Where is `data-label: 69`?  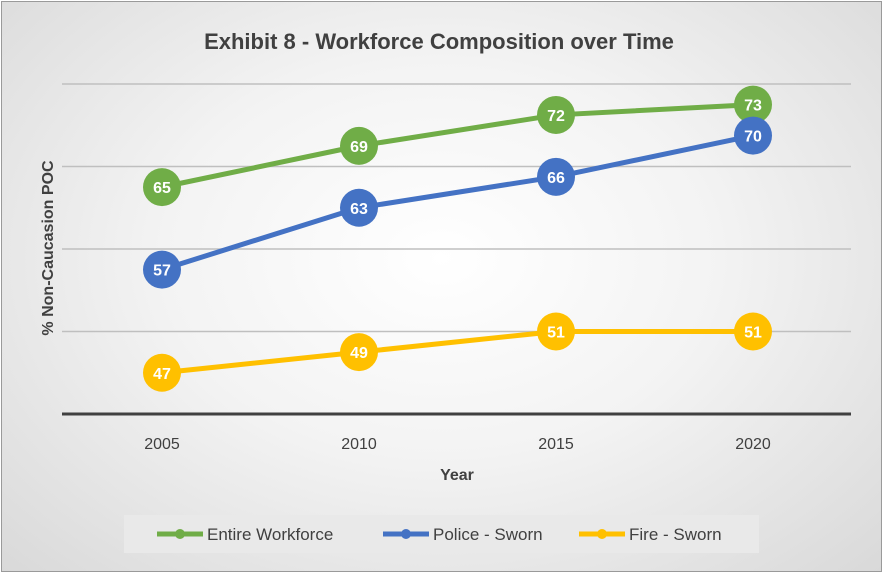 data-label: 69 is located at coordinates (359, 147).